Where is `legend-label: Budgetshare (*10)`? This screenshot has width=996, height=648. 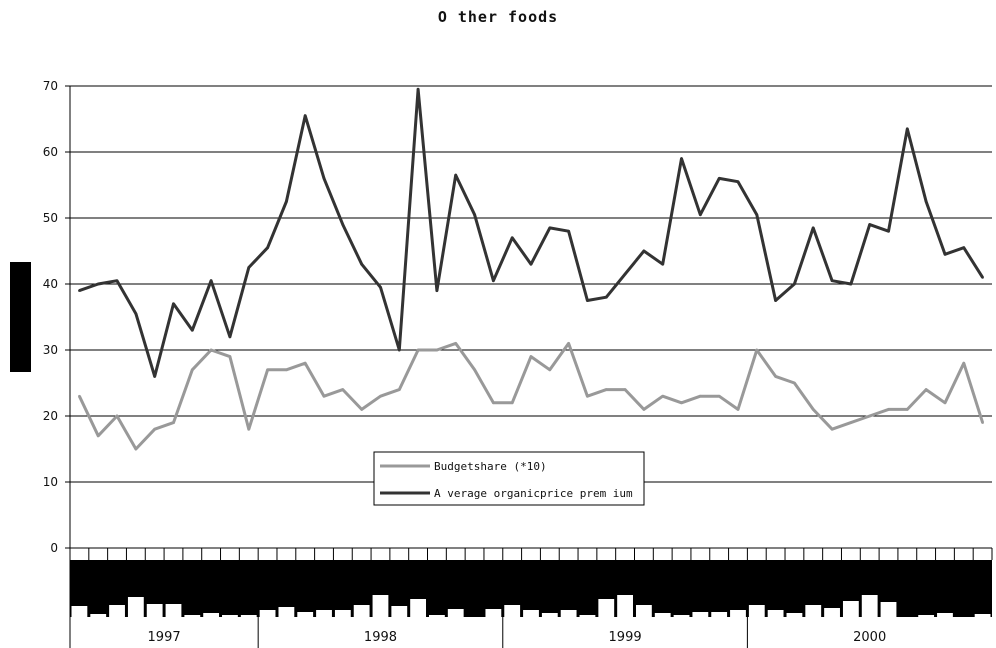
legend-label: Budgetshare (*10) is located at coordinates (490, 466).